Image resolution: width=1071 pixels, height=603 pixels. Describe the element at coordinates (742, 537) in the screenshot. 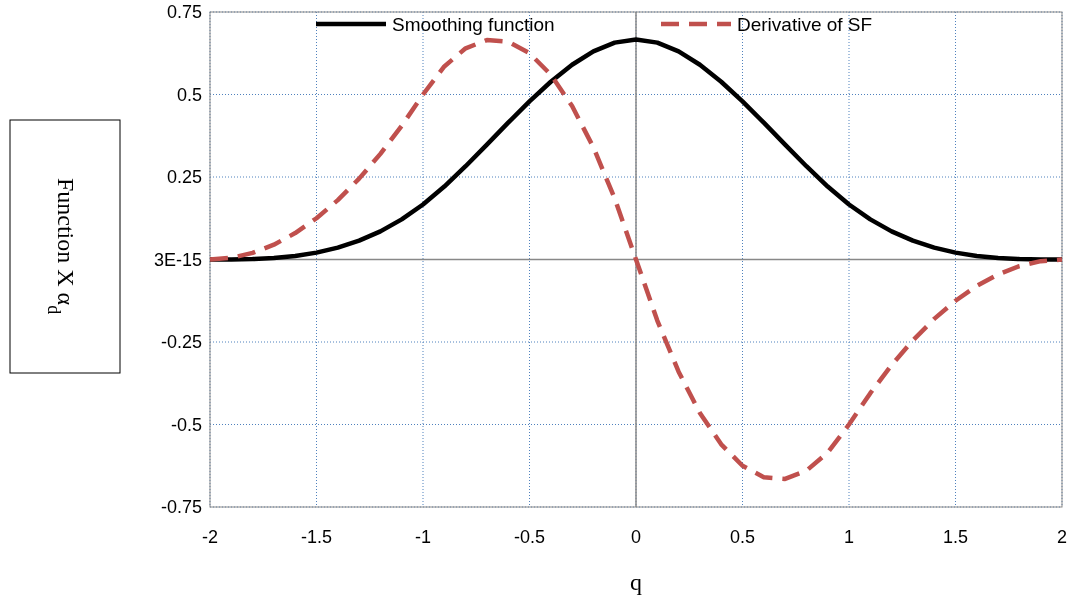

I see `x-tick-label: 0.5` at that location.